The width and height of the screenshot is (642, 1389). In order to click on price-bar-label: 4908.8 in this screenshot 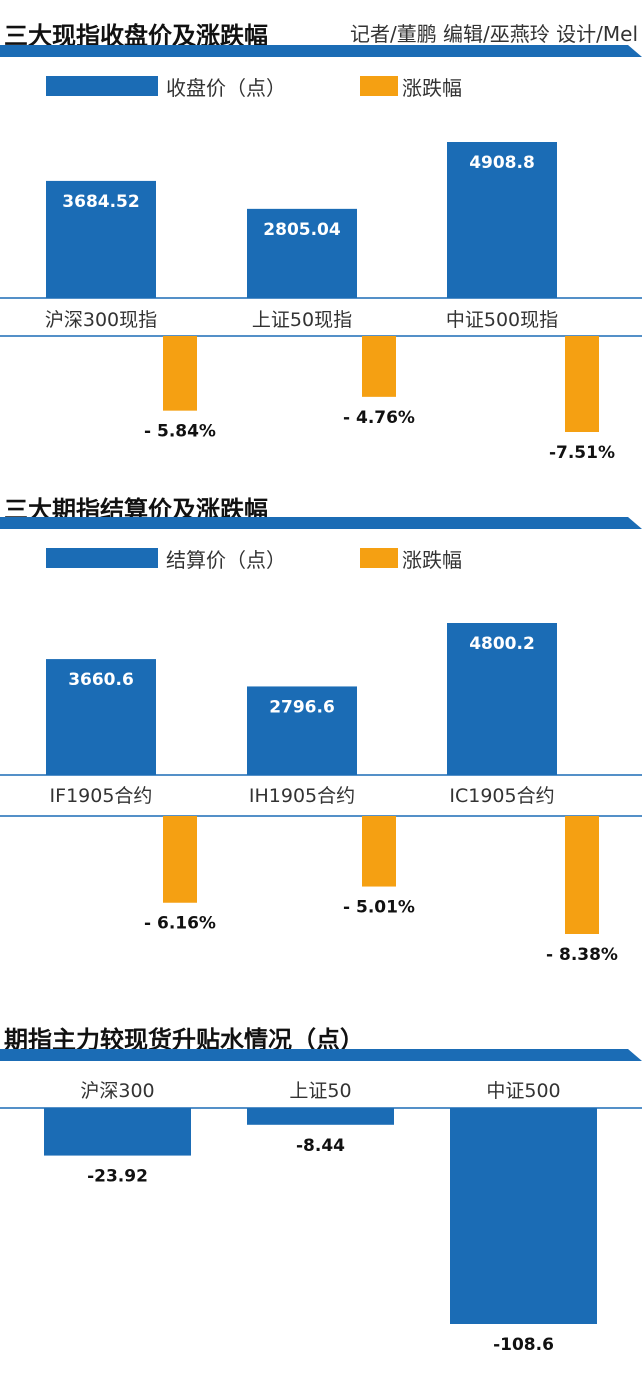, I will do `click(502, 163)`.